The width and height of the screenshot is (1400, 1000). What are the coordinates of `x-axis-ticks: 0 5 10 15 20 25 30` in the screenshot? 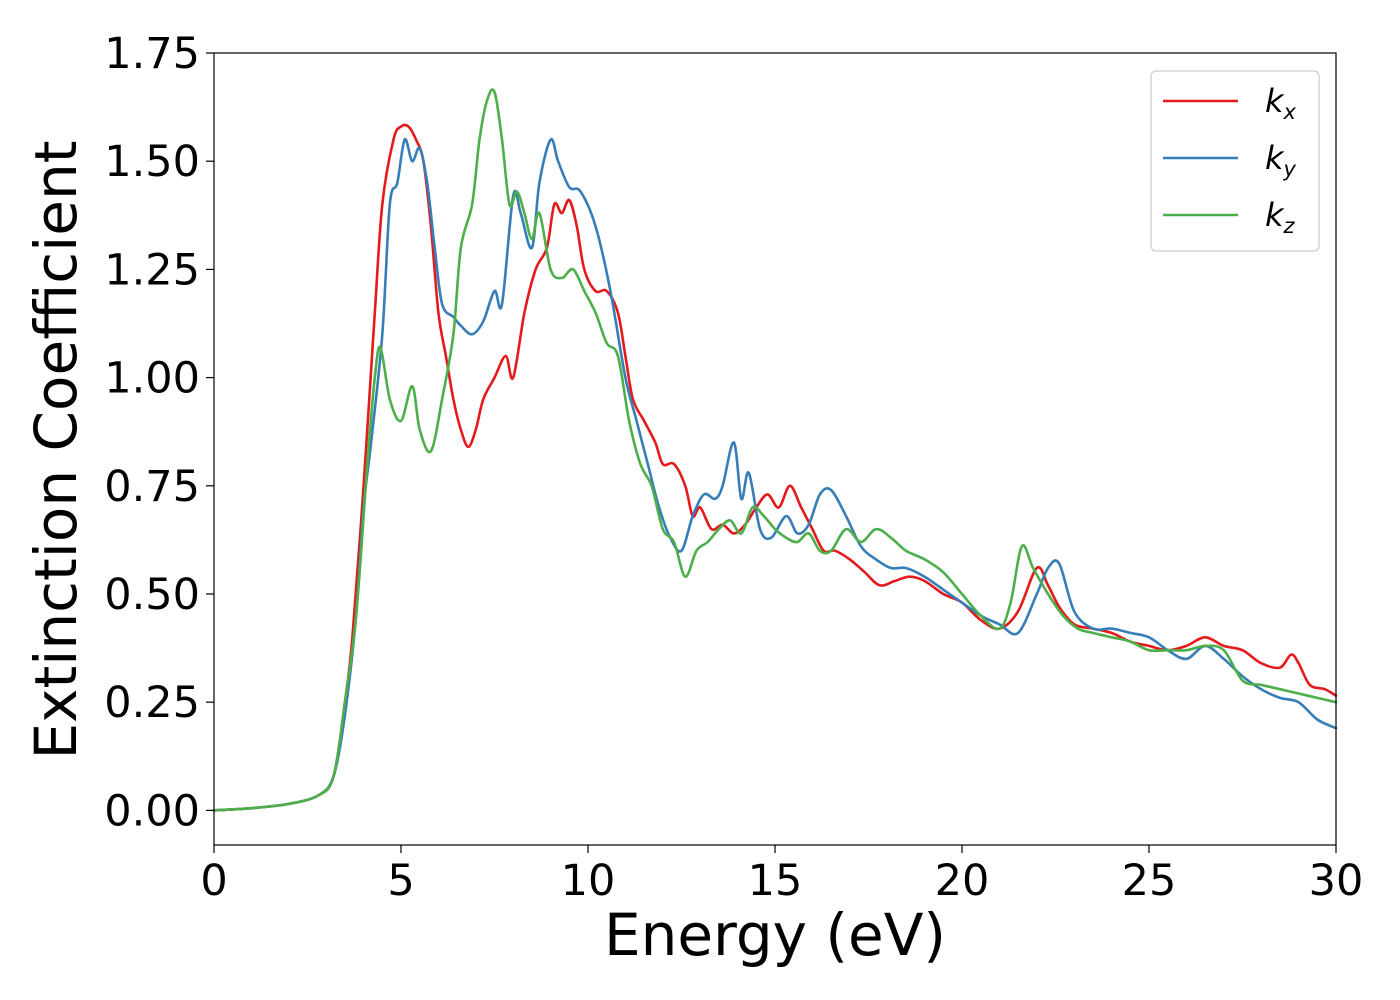 It's located at (781, 875).